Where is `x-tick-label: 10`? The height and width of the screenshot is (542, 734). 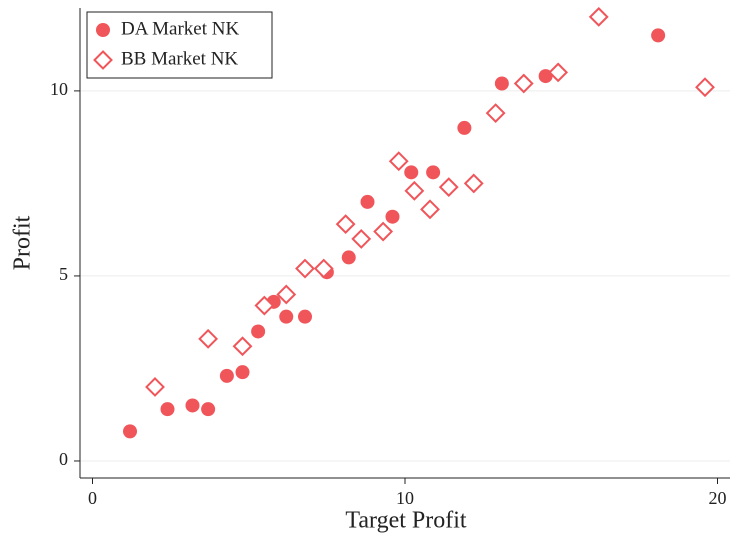
x-tick-label: 10 is located at coordinates (405, 498).